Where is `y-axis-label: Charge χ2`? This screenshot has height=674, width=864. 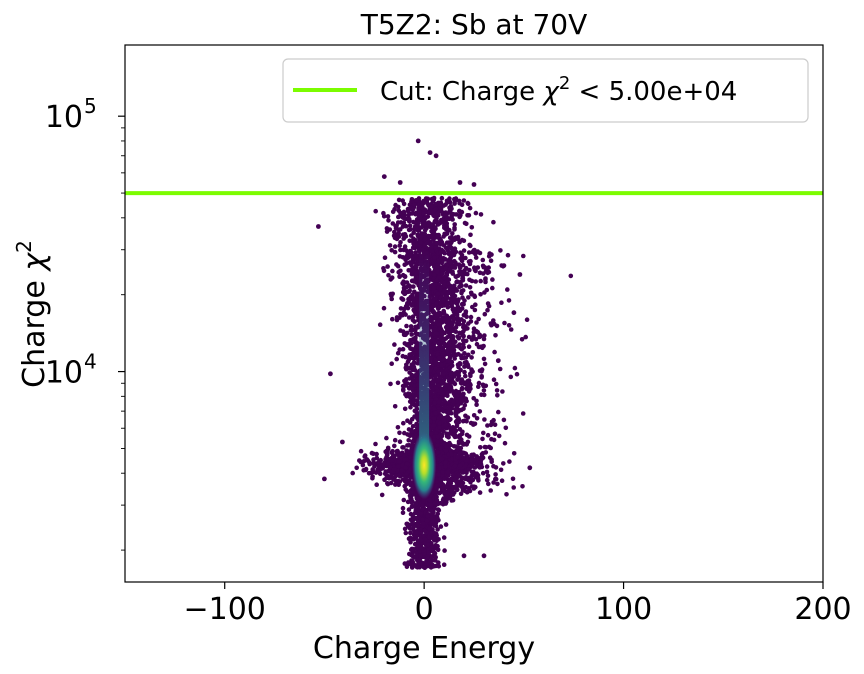 y-axis-label: Charge χ2 is located at coordinates (32, 314).